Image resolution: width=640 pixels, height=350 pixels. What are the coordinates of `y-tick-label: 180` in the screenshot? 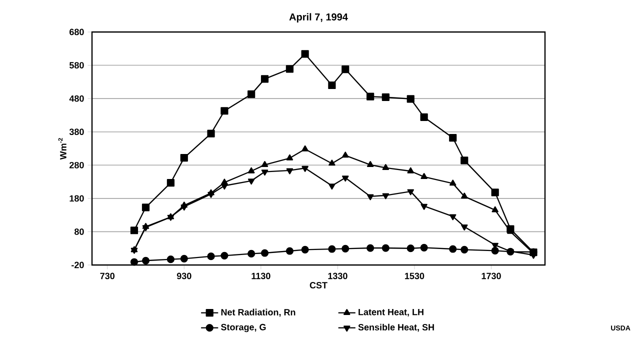 It's located at (77, 198).